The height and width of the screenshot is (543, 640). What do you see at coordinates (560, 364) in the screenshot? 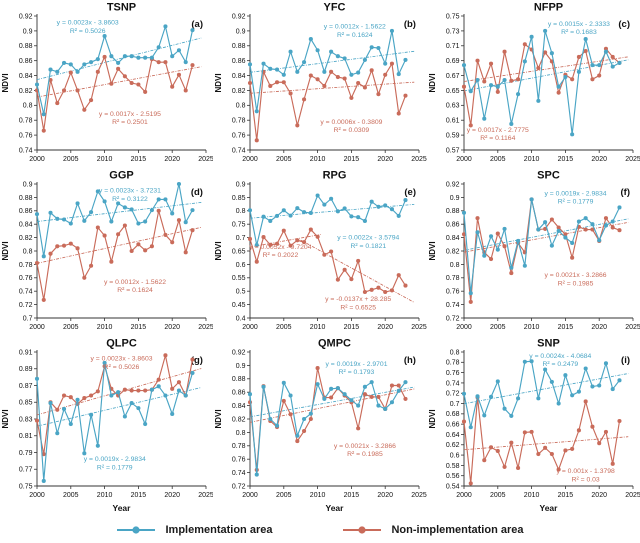
I see `equation-annotation: R² = 0.2479` at bounding box center [560, 364].